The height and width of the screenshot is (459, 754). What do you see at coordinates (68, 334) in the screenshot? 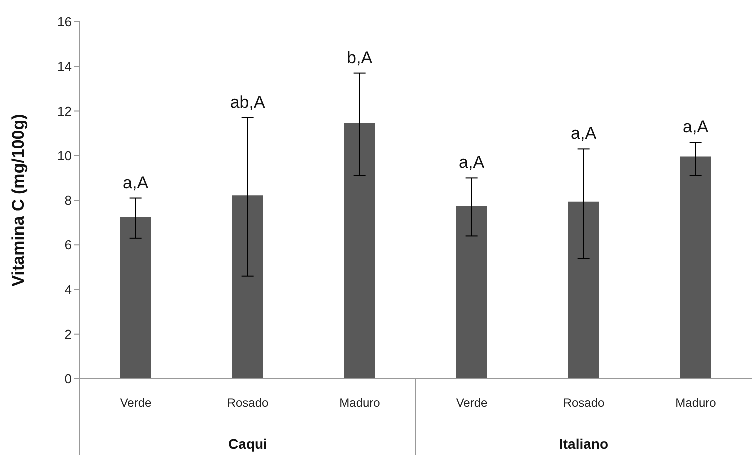
I see `y-tick-label: 2` at bounding box center [68, 334].